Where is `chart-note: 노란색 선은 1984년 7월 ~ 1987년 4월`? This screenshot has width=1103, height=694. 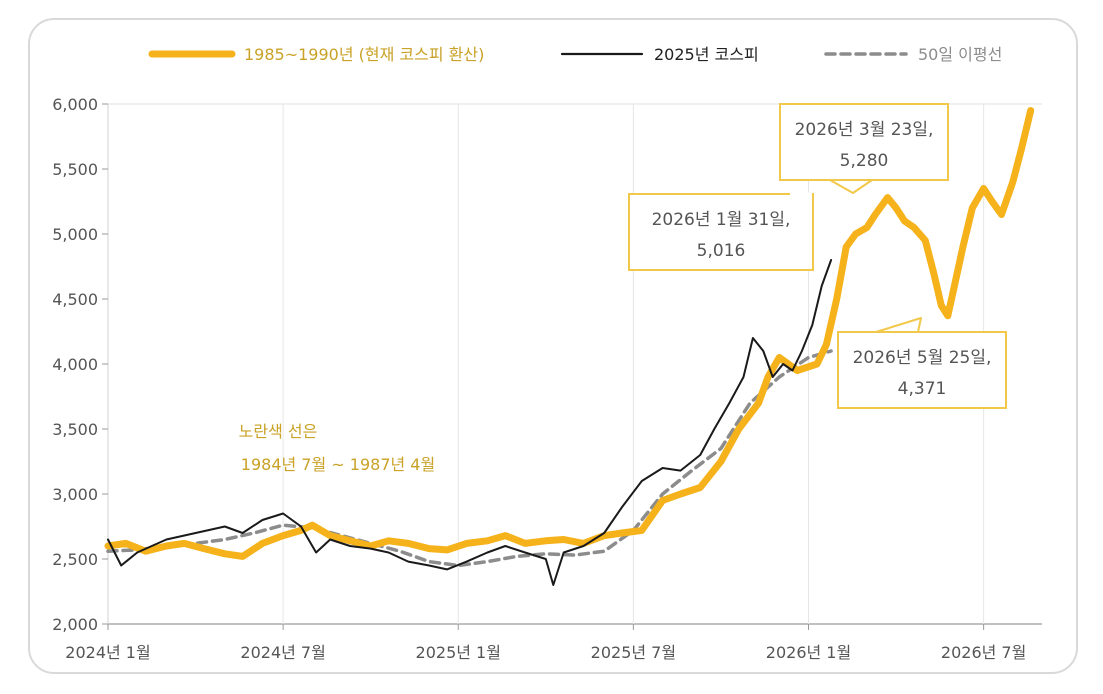
chart-note: 노란색 선은 1984년 7월 ~ 1987년 4월 is located at coordinates (337, 448).